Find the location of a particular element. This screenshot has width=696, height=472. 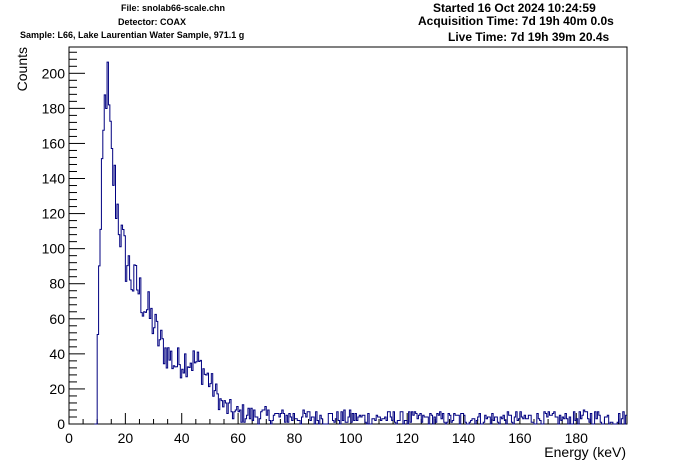

started-label: Started 16 Oct 2024 10:24:59 is located at coordinates (514, 8).